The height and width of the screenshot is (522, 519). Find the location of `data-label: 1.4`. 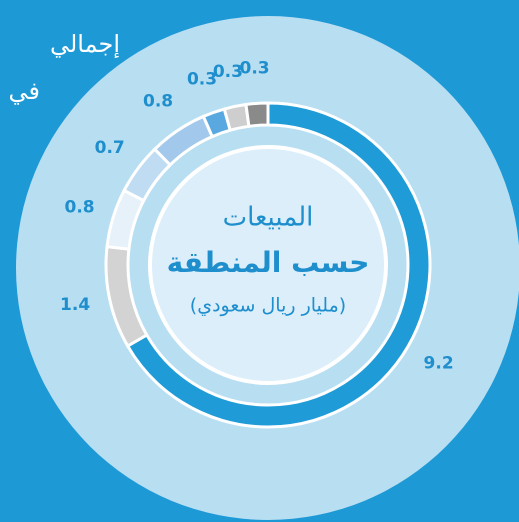

data-label: 1.4 is located at coordinates (75, 305).